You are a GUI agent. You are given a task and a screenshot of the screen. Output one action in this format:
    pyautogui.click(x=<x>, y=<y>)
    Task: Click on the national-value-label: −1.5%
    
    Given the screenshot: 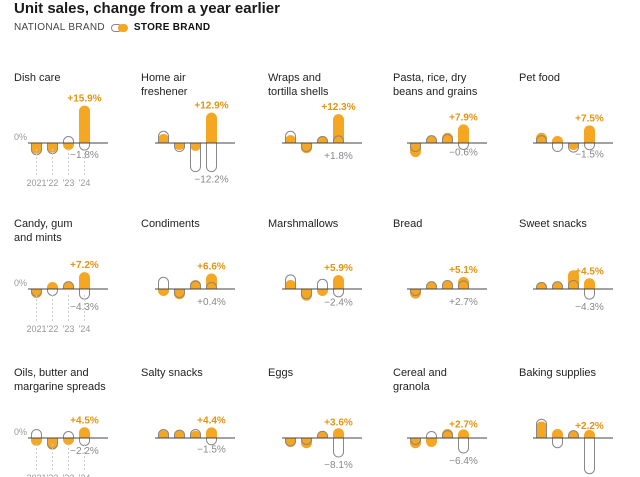 What is the action you would take?
    pyautogui.click(x=589, y=155)
    